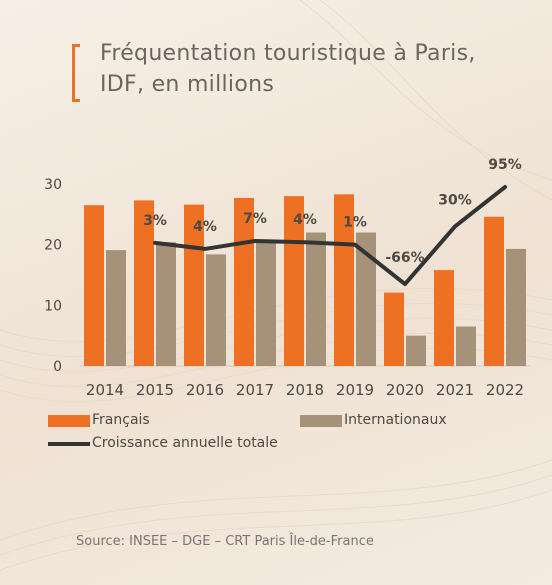  Describe the element at coordinates (53, 246) in the screenshot. I see `y-tick-label: 20` at that location.